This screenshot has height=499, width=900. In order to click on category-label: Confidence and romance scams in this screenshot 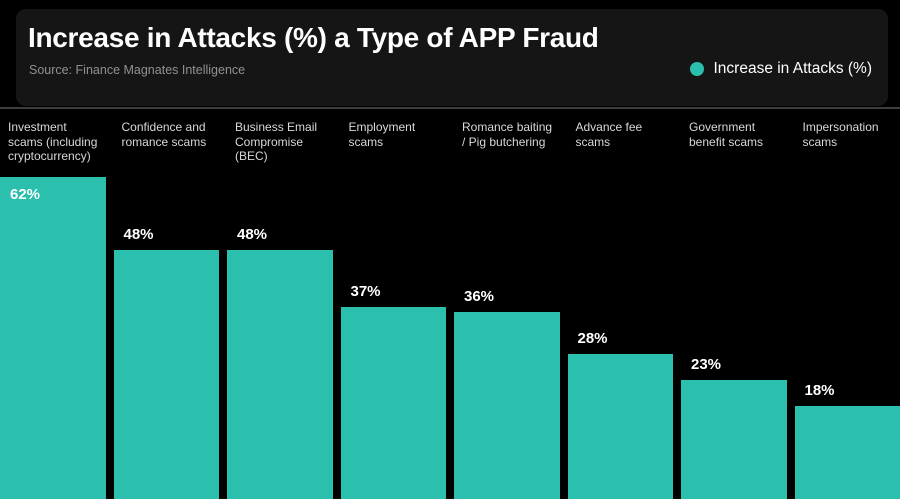, I will do `click(164, 134)`.